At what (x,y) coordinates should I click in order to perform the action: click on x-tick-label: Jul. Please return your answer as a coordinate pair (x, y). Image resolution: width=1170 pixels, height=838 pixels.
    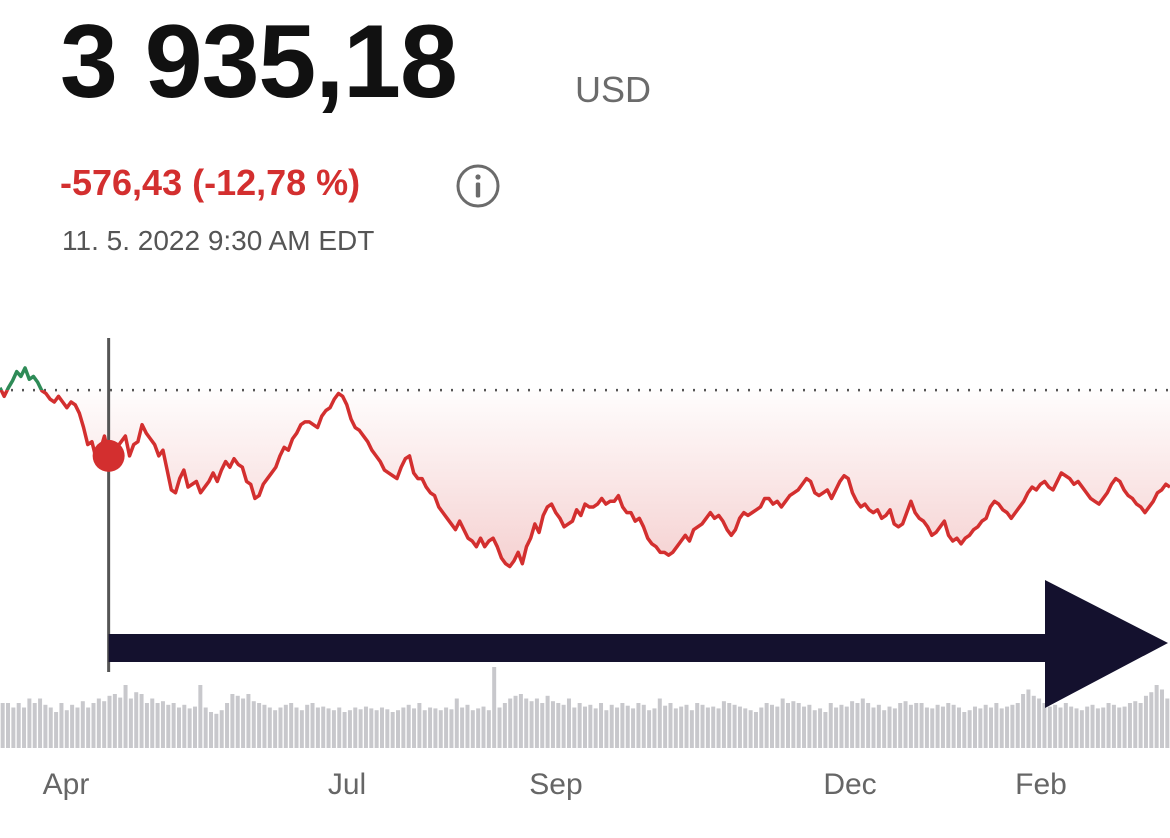
    Looking at the image, I should click on (347, 784).